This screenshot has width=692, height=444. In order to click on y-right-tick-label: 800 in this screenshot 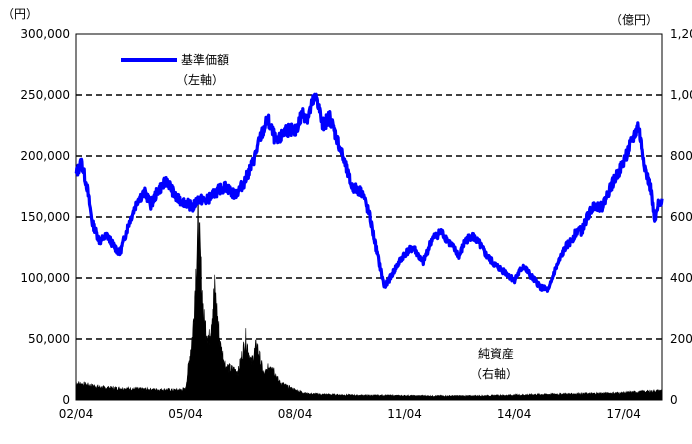, I will do `click(681, 156)`.